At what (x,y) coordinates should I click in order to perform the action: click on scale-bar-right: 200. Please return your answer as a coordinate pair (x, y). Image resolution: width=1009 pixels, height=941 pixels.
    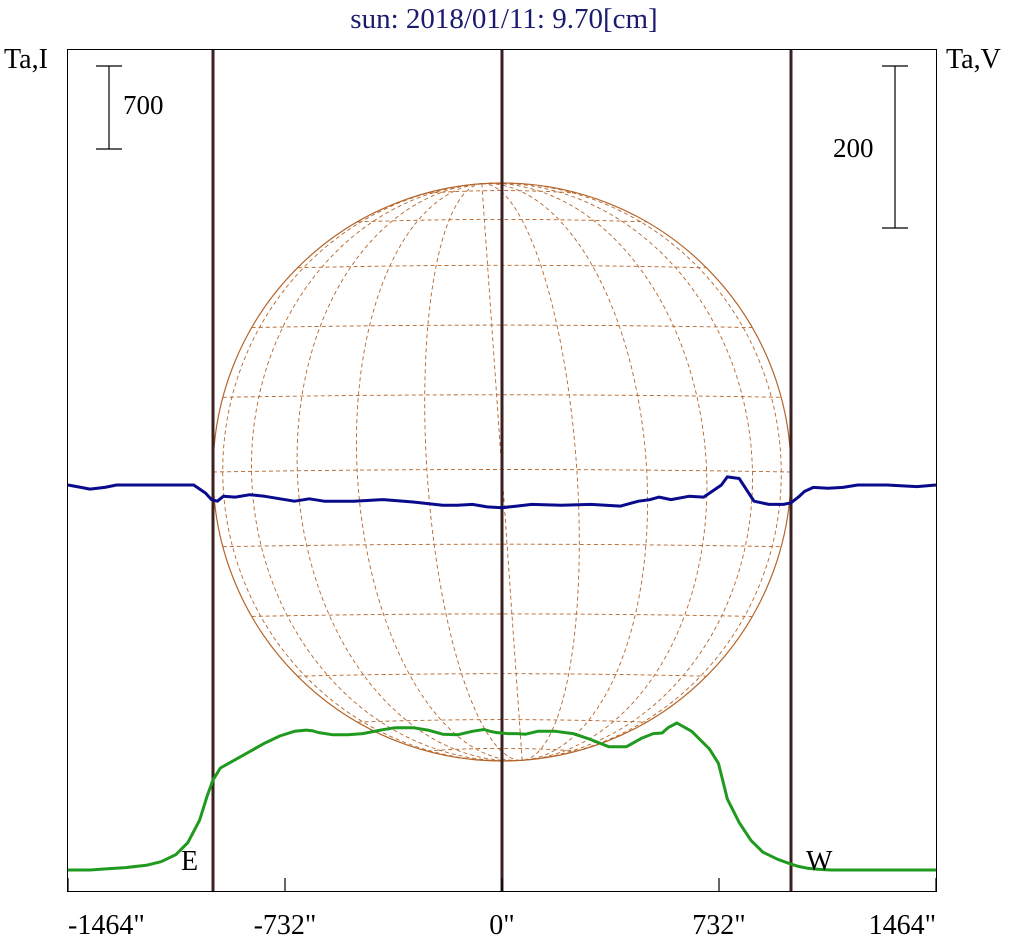
    Looking at the image, I should click on (870, 147).